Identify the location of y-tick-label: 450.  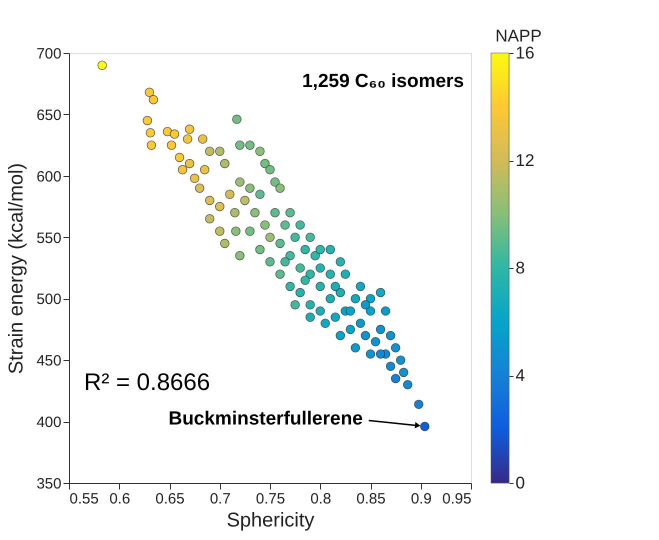
(49, 361).